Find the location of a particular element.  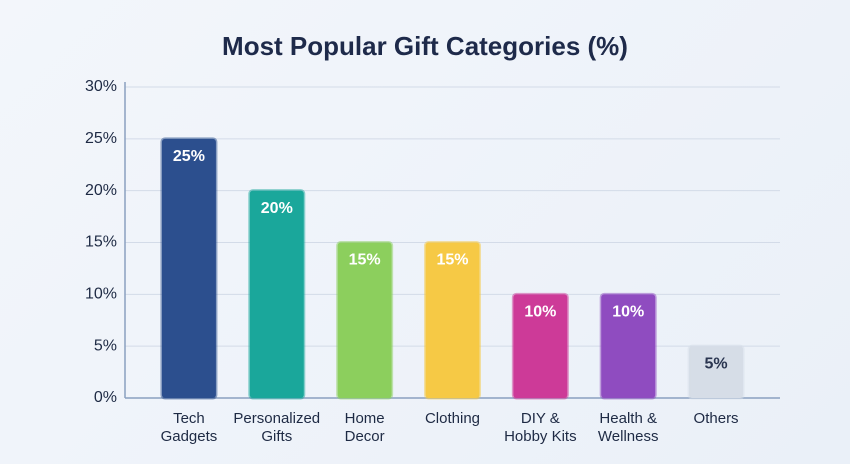

x-tick-label-box: Tech Gadgets is located at coordinates (189, 428).